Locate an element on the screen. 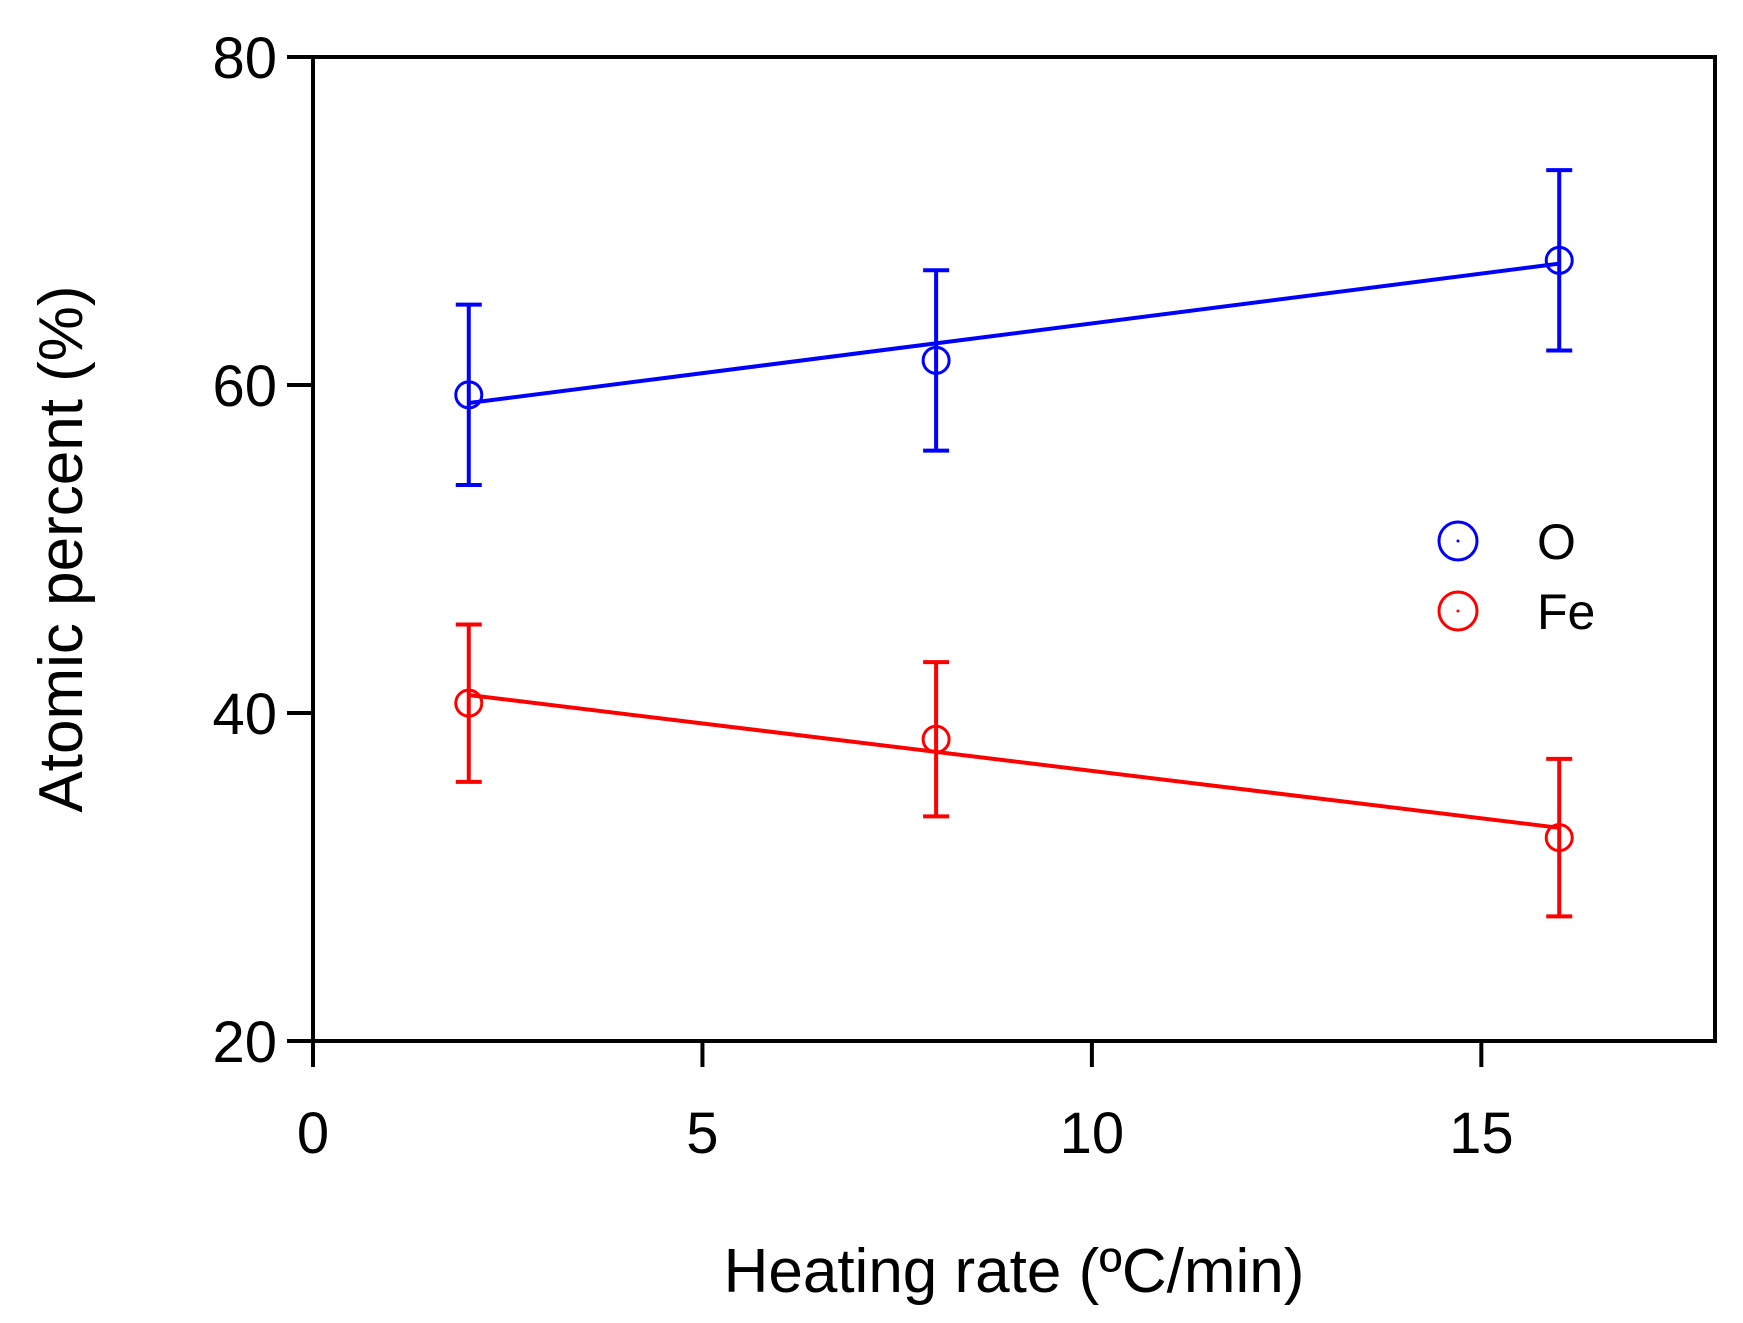 The height and width of the screenshot is (1323, 1743). legend-marker-dot-o is located at coordinates (1458, 541).